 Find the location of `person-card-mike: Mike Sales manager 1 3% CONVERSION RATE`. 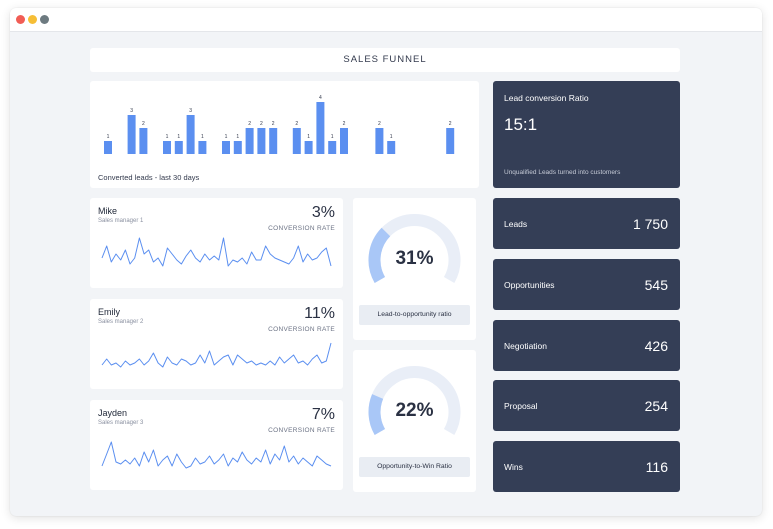

person-card-mike: Mike Sales manager 1 3% CONVERSION RATE is located at coordinates (216, 243).